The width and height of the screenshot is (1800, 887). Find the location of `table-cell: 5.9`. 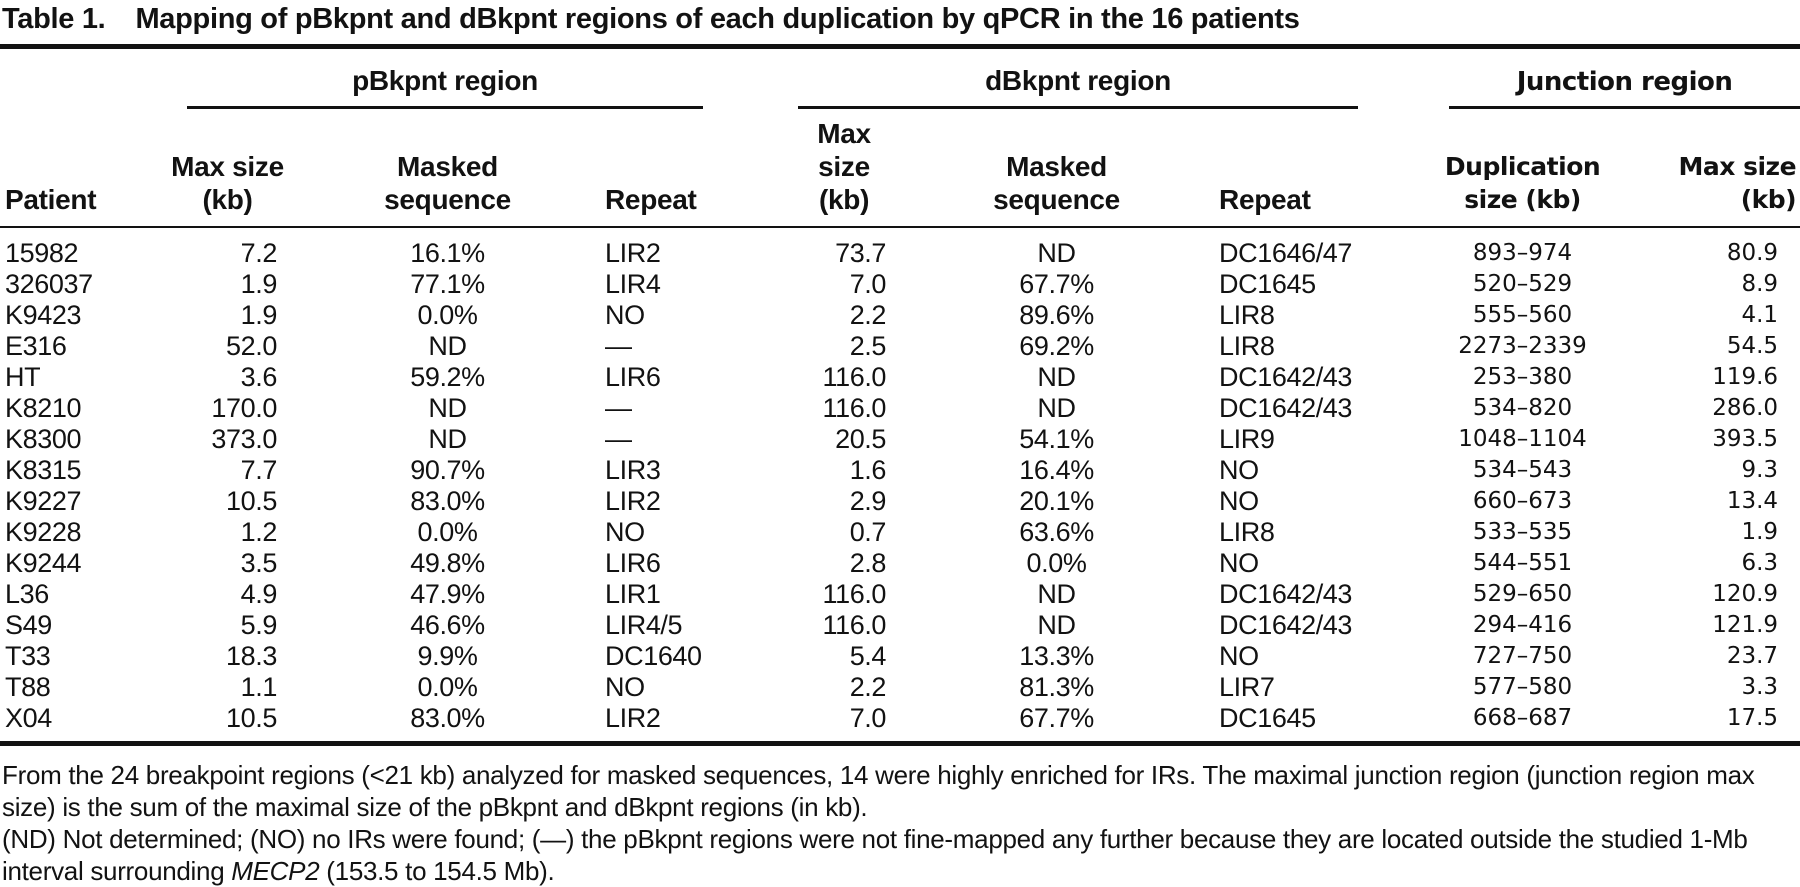

table-cell: 5.9 is located at coordinates (259, 625).